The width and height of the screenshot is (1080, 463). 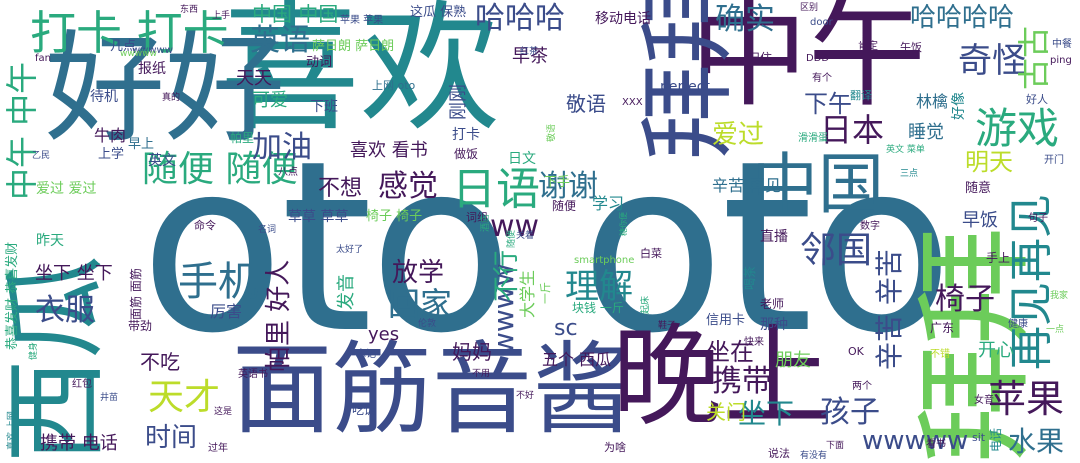 I want to click on word-kuaiqian: 块钱 一斤, so click(x=598, y=308).